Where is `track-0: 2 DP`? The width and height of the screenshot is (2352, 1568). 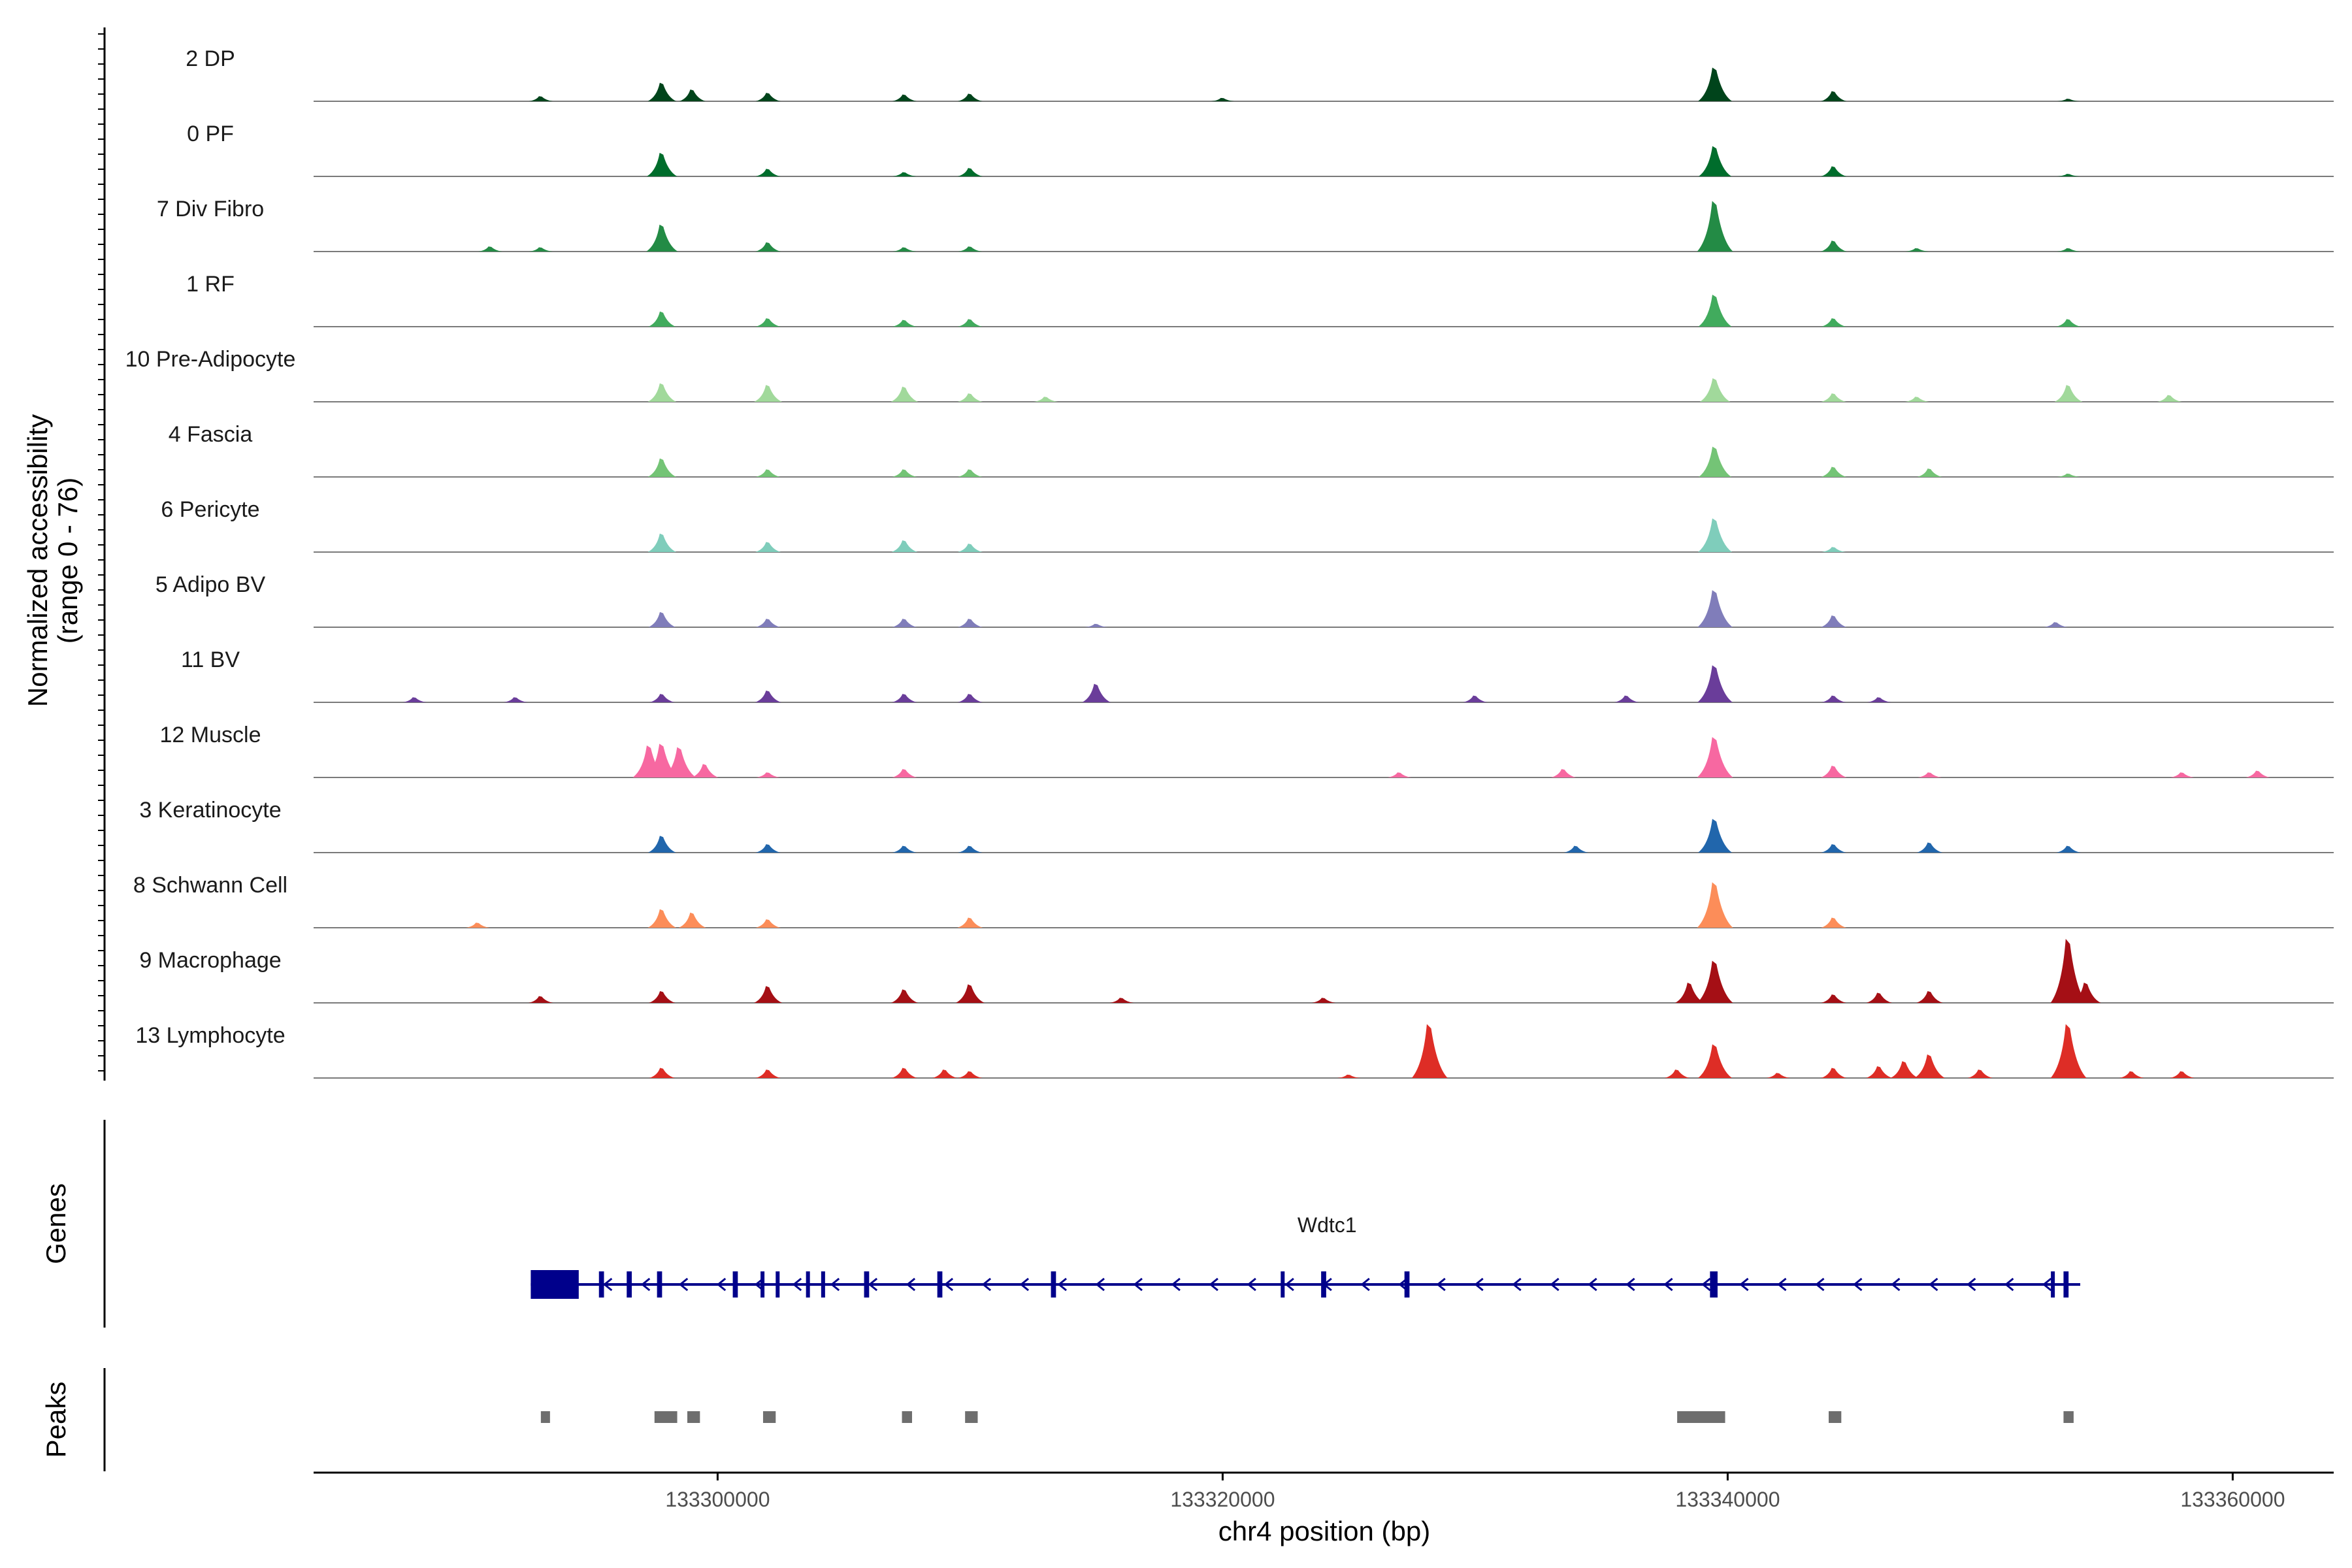 track-0: 2 DP is located at coordinates (1260, 74).